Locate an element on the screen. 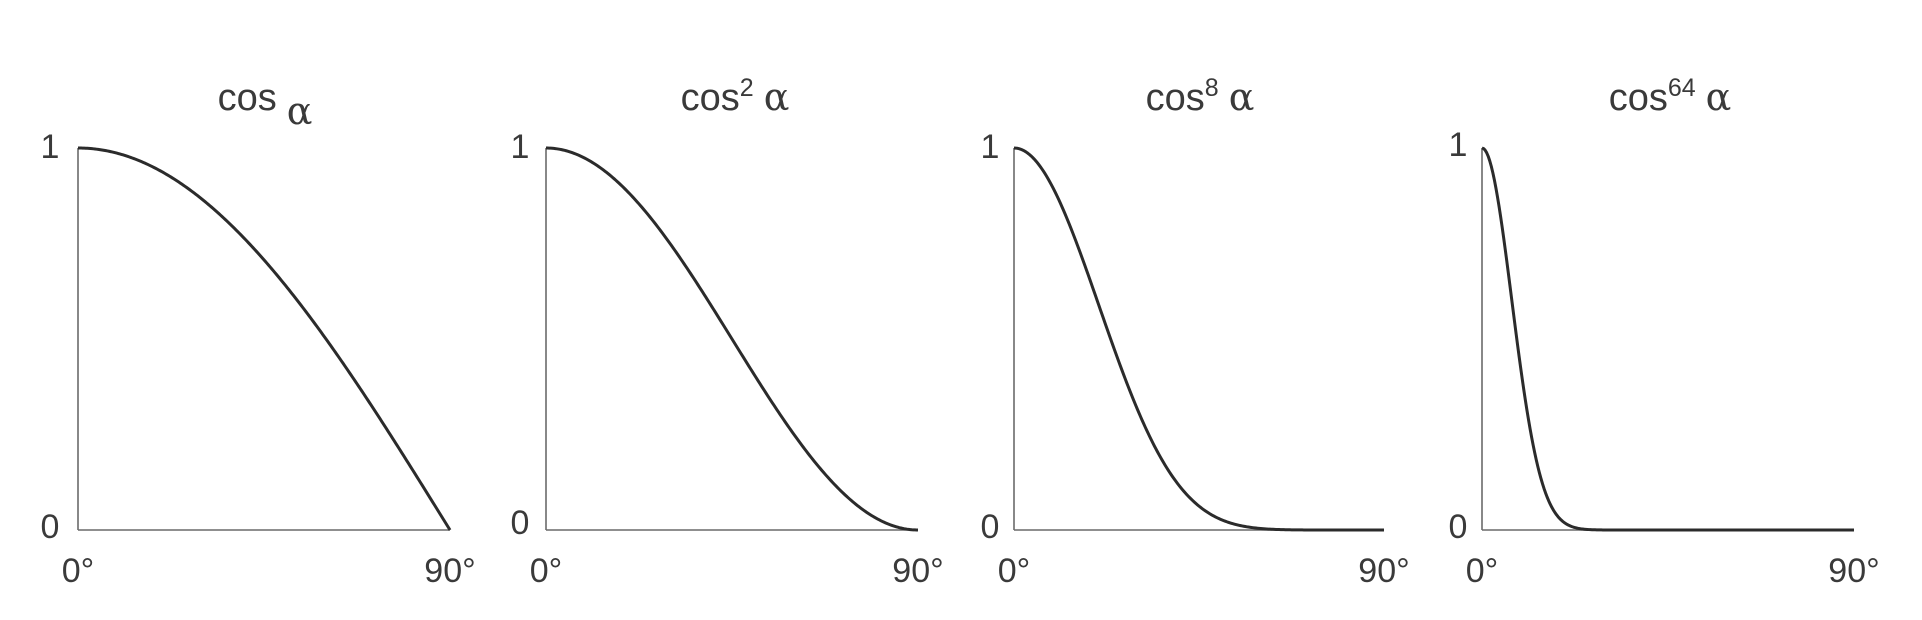 The image size is (1922, 620). panel-title: cos α is located at coordinates (265, 105).